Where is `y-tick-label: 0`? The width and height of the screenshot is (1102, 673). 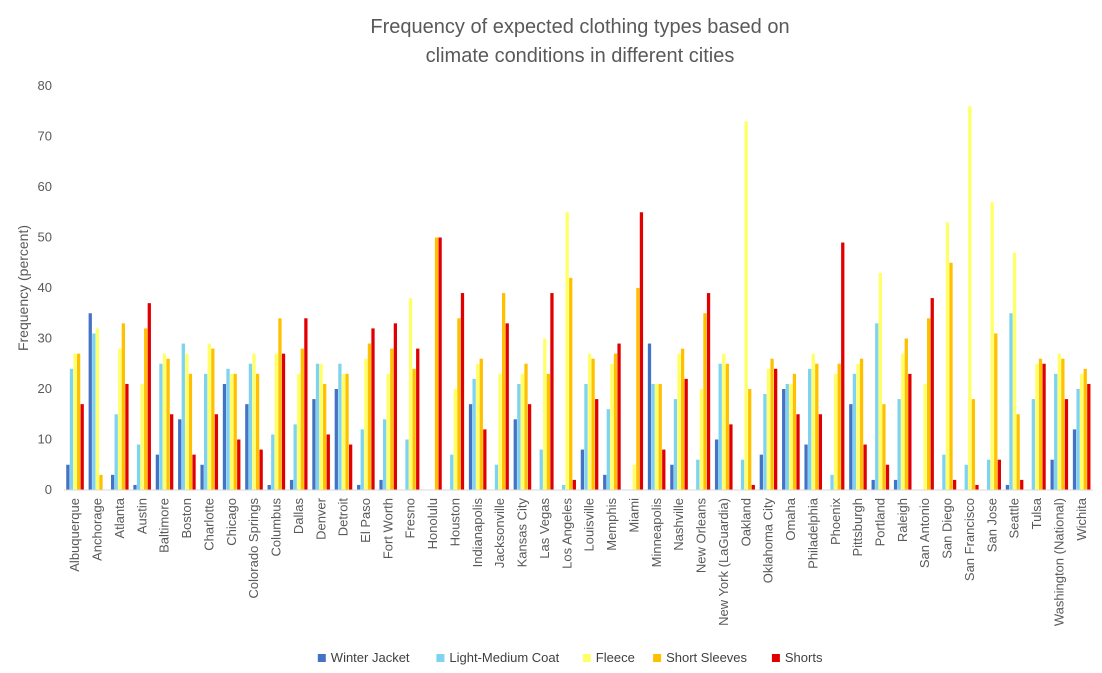 y-tick-label: 0 is located at coordinates (48, 489).